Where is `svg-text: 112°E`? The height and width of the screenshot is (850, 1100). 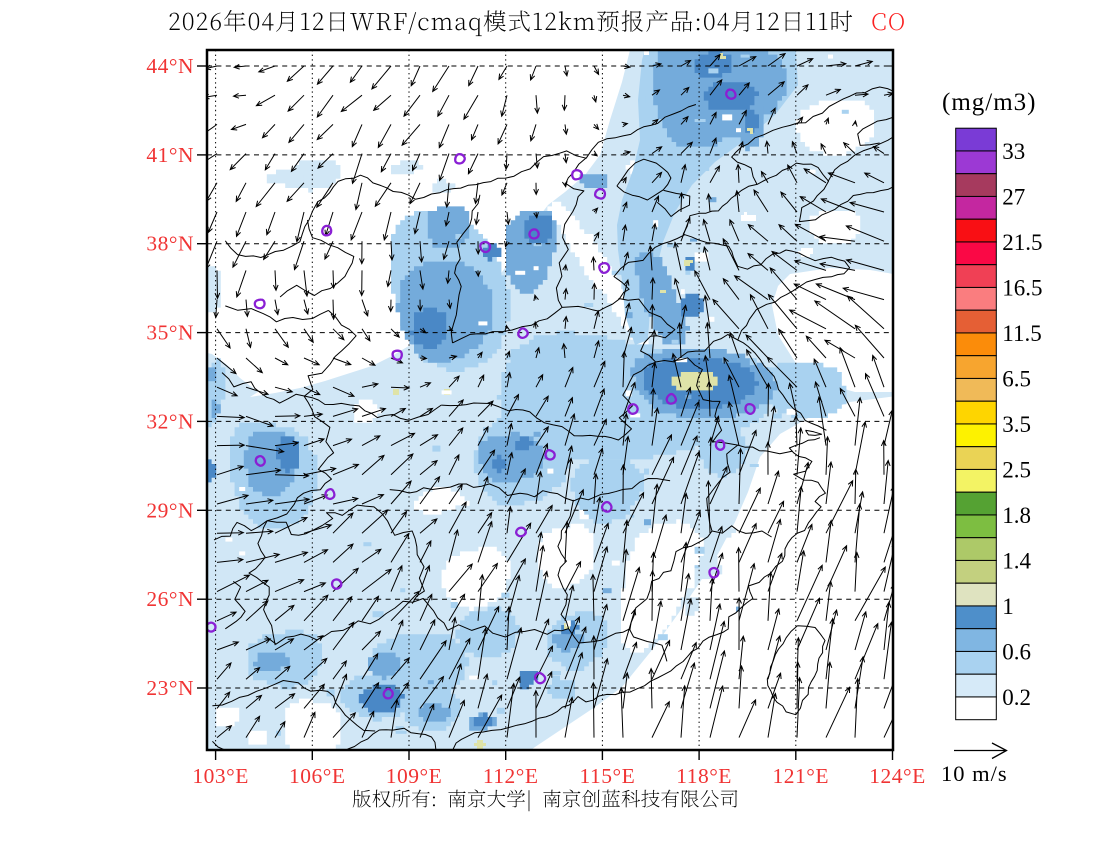 svg-text: 112°E is located at coordinates (511, 776).